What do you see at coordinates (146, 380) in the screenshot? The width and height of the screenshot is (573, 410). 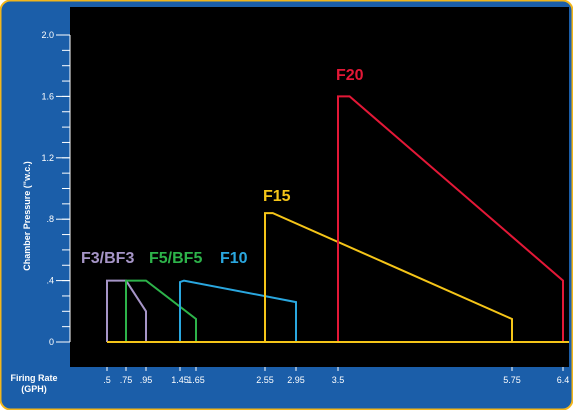 I see `x-tick-label: .95` at bounding box center [146, 380].